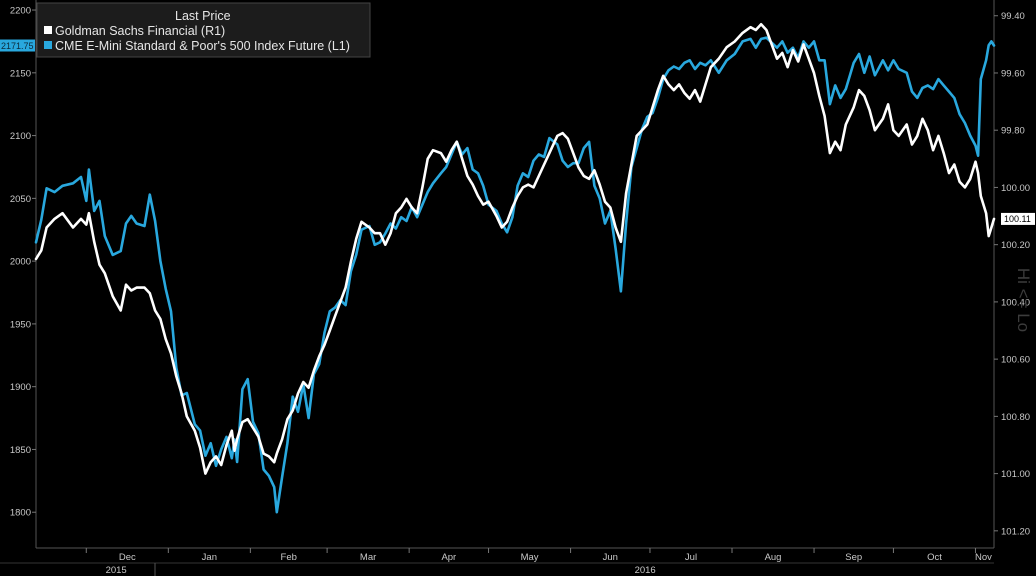 The width and height of the screenshot is (1036, 576). I want to click on x-month-label: Jan, so click(209, 557).